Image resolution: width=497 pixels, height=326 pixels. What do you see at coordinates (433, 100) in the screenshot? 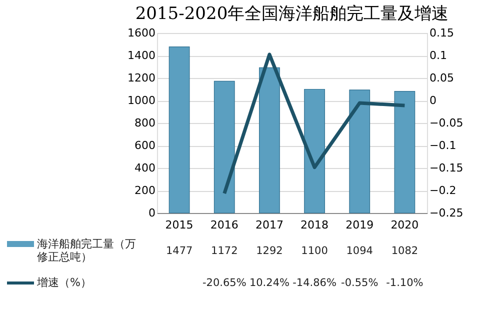
I see `y2-tick-label: 0` at bounding box center [433, 100].